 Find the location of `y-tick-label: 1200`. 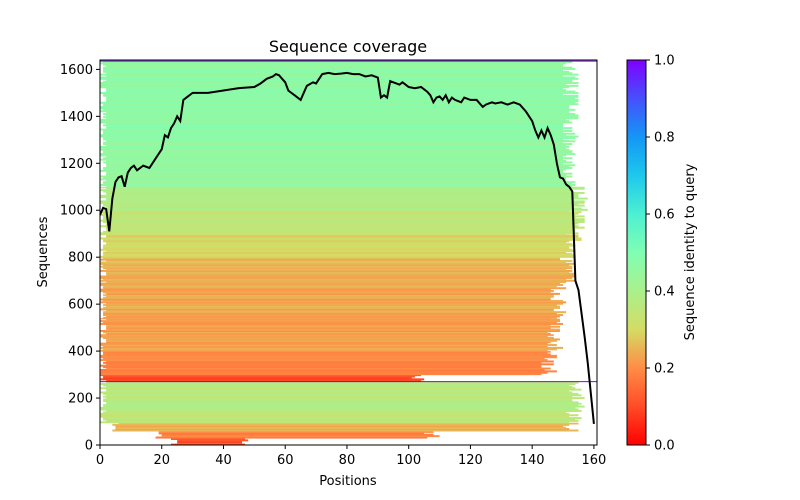

y-tick-label: 1200 is located at coordinates (76, 164).